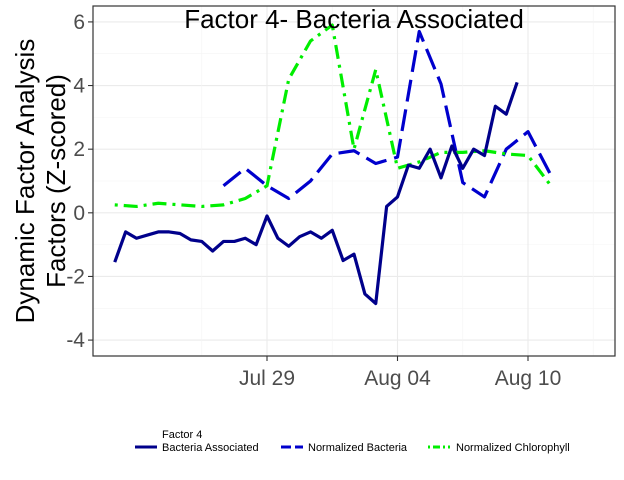  I want to click on y-axis-ticks: -4 -2 0 2 4 6, so click(79, 181).